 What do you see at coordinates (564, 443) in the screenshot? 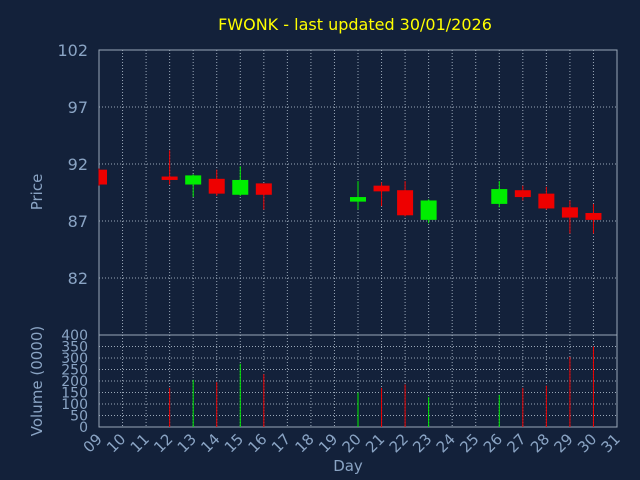
I see `x-tick-label: 29` at bounding box center [564, 443].